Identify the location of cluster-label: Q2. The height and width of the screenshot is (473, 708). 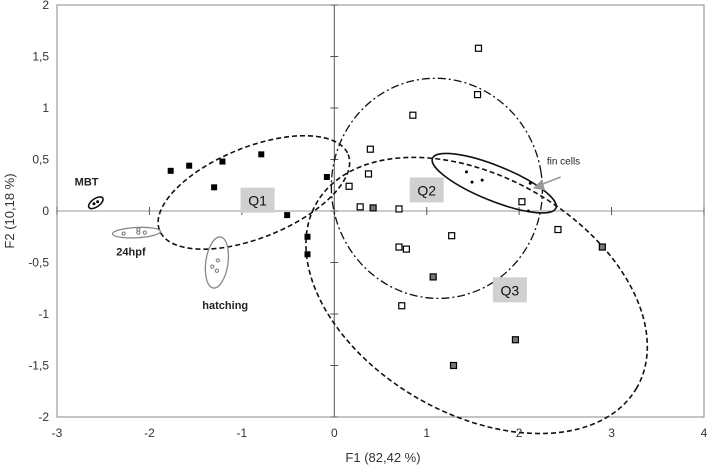
(426, 190).